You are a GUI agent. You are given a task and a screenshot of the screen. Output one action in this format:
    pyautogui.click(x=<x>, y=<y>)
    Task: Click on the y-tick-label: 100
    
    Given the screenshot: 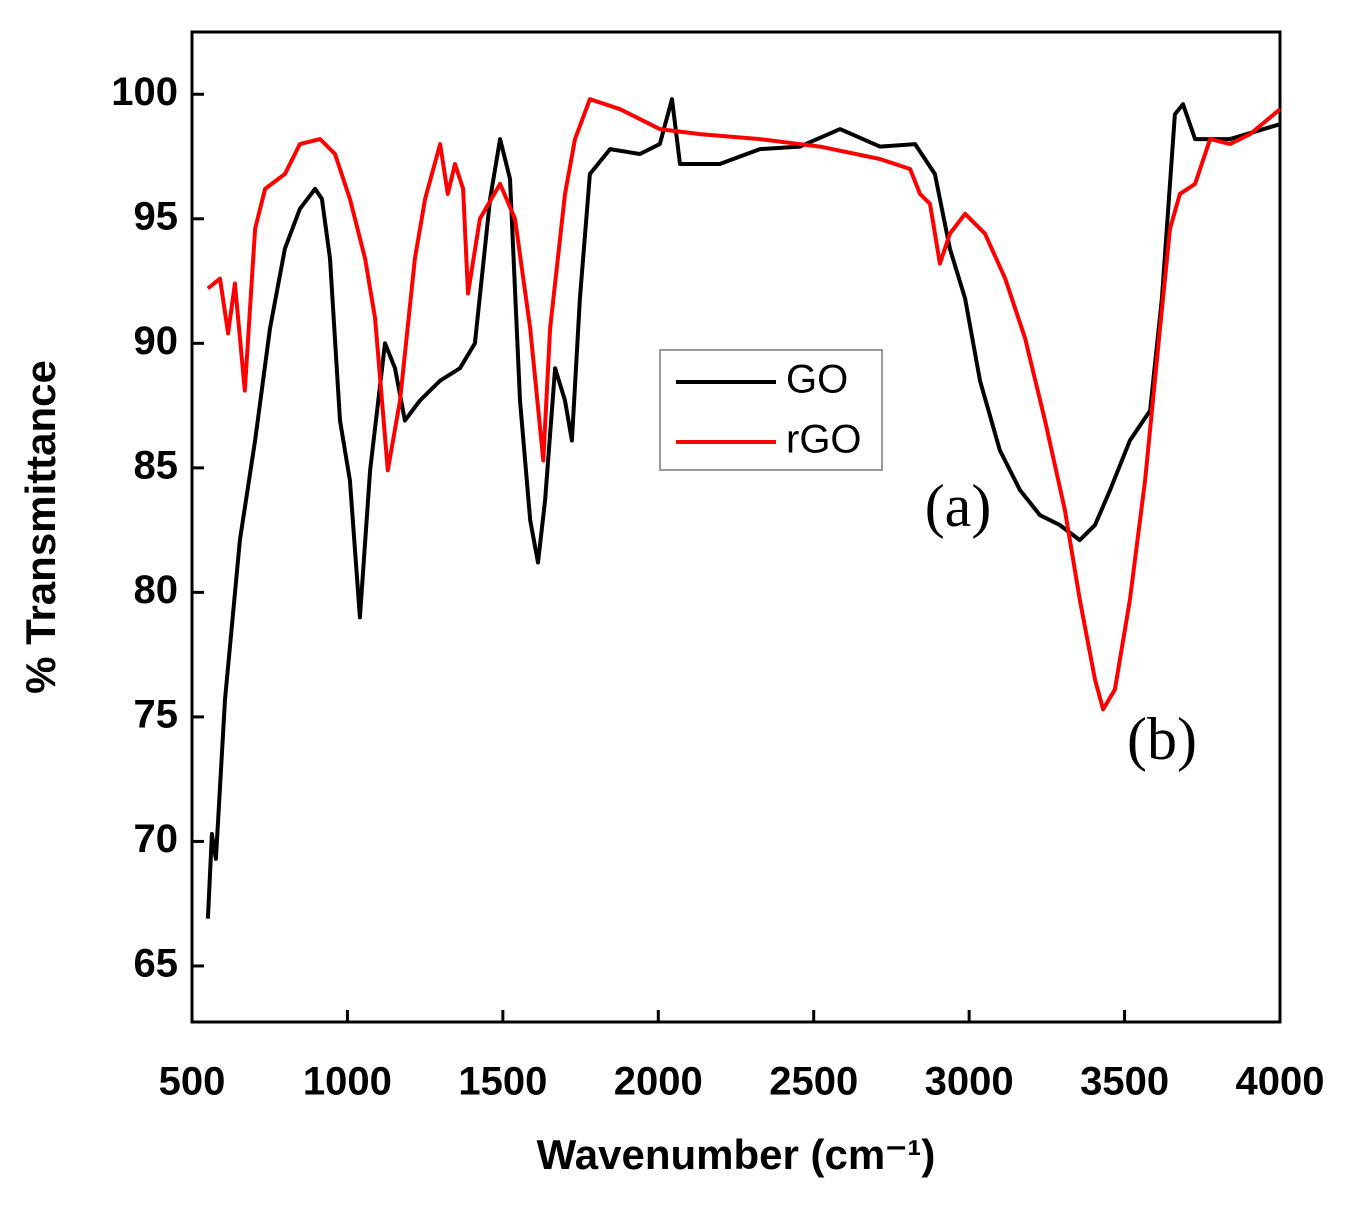 What is the action you would take?
    pyautogui.click(x=144, y=92)
    